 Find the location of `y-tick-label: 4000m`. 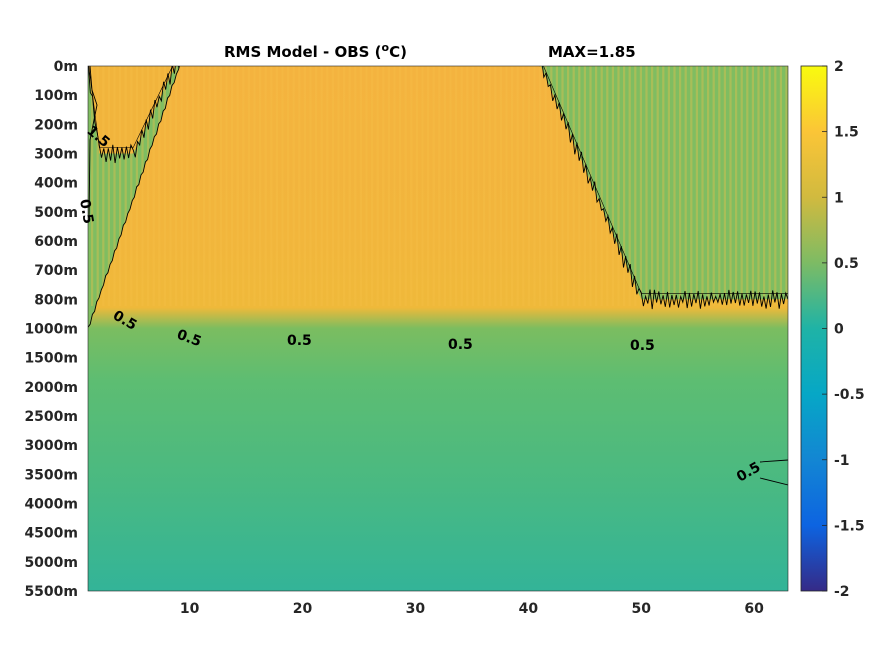

y-tick-label: 4000m is located at coordinates (51, 505).